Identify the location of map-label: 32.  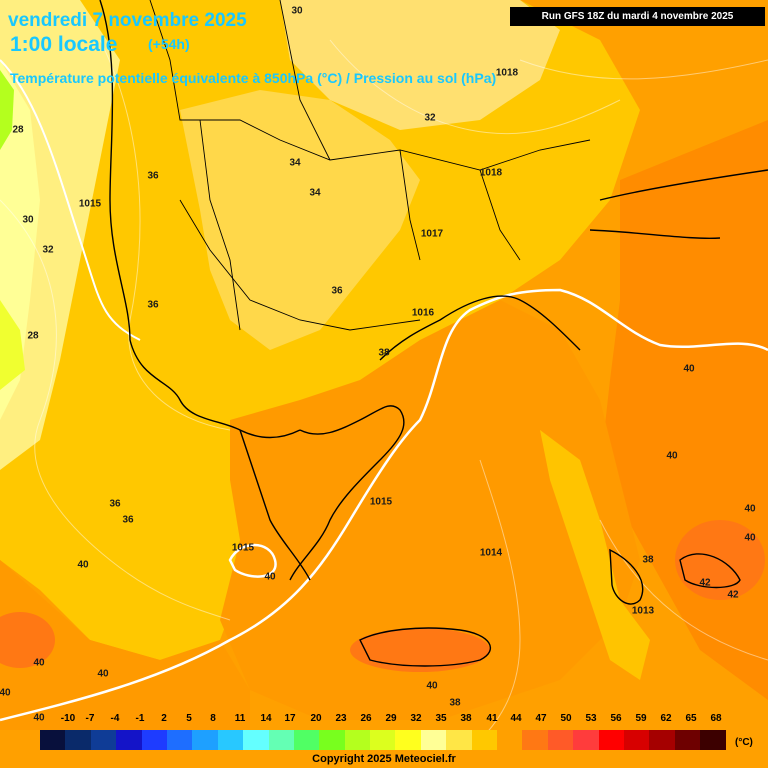
(430, 118).